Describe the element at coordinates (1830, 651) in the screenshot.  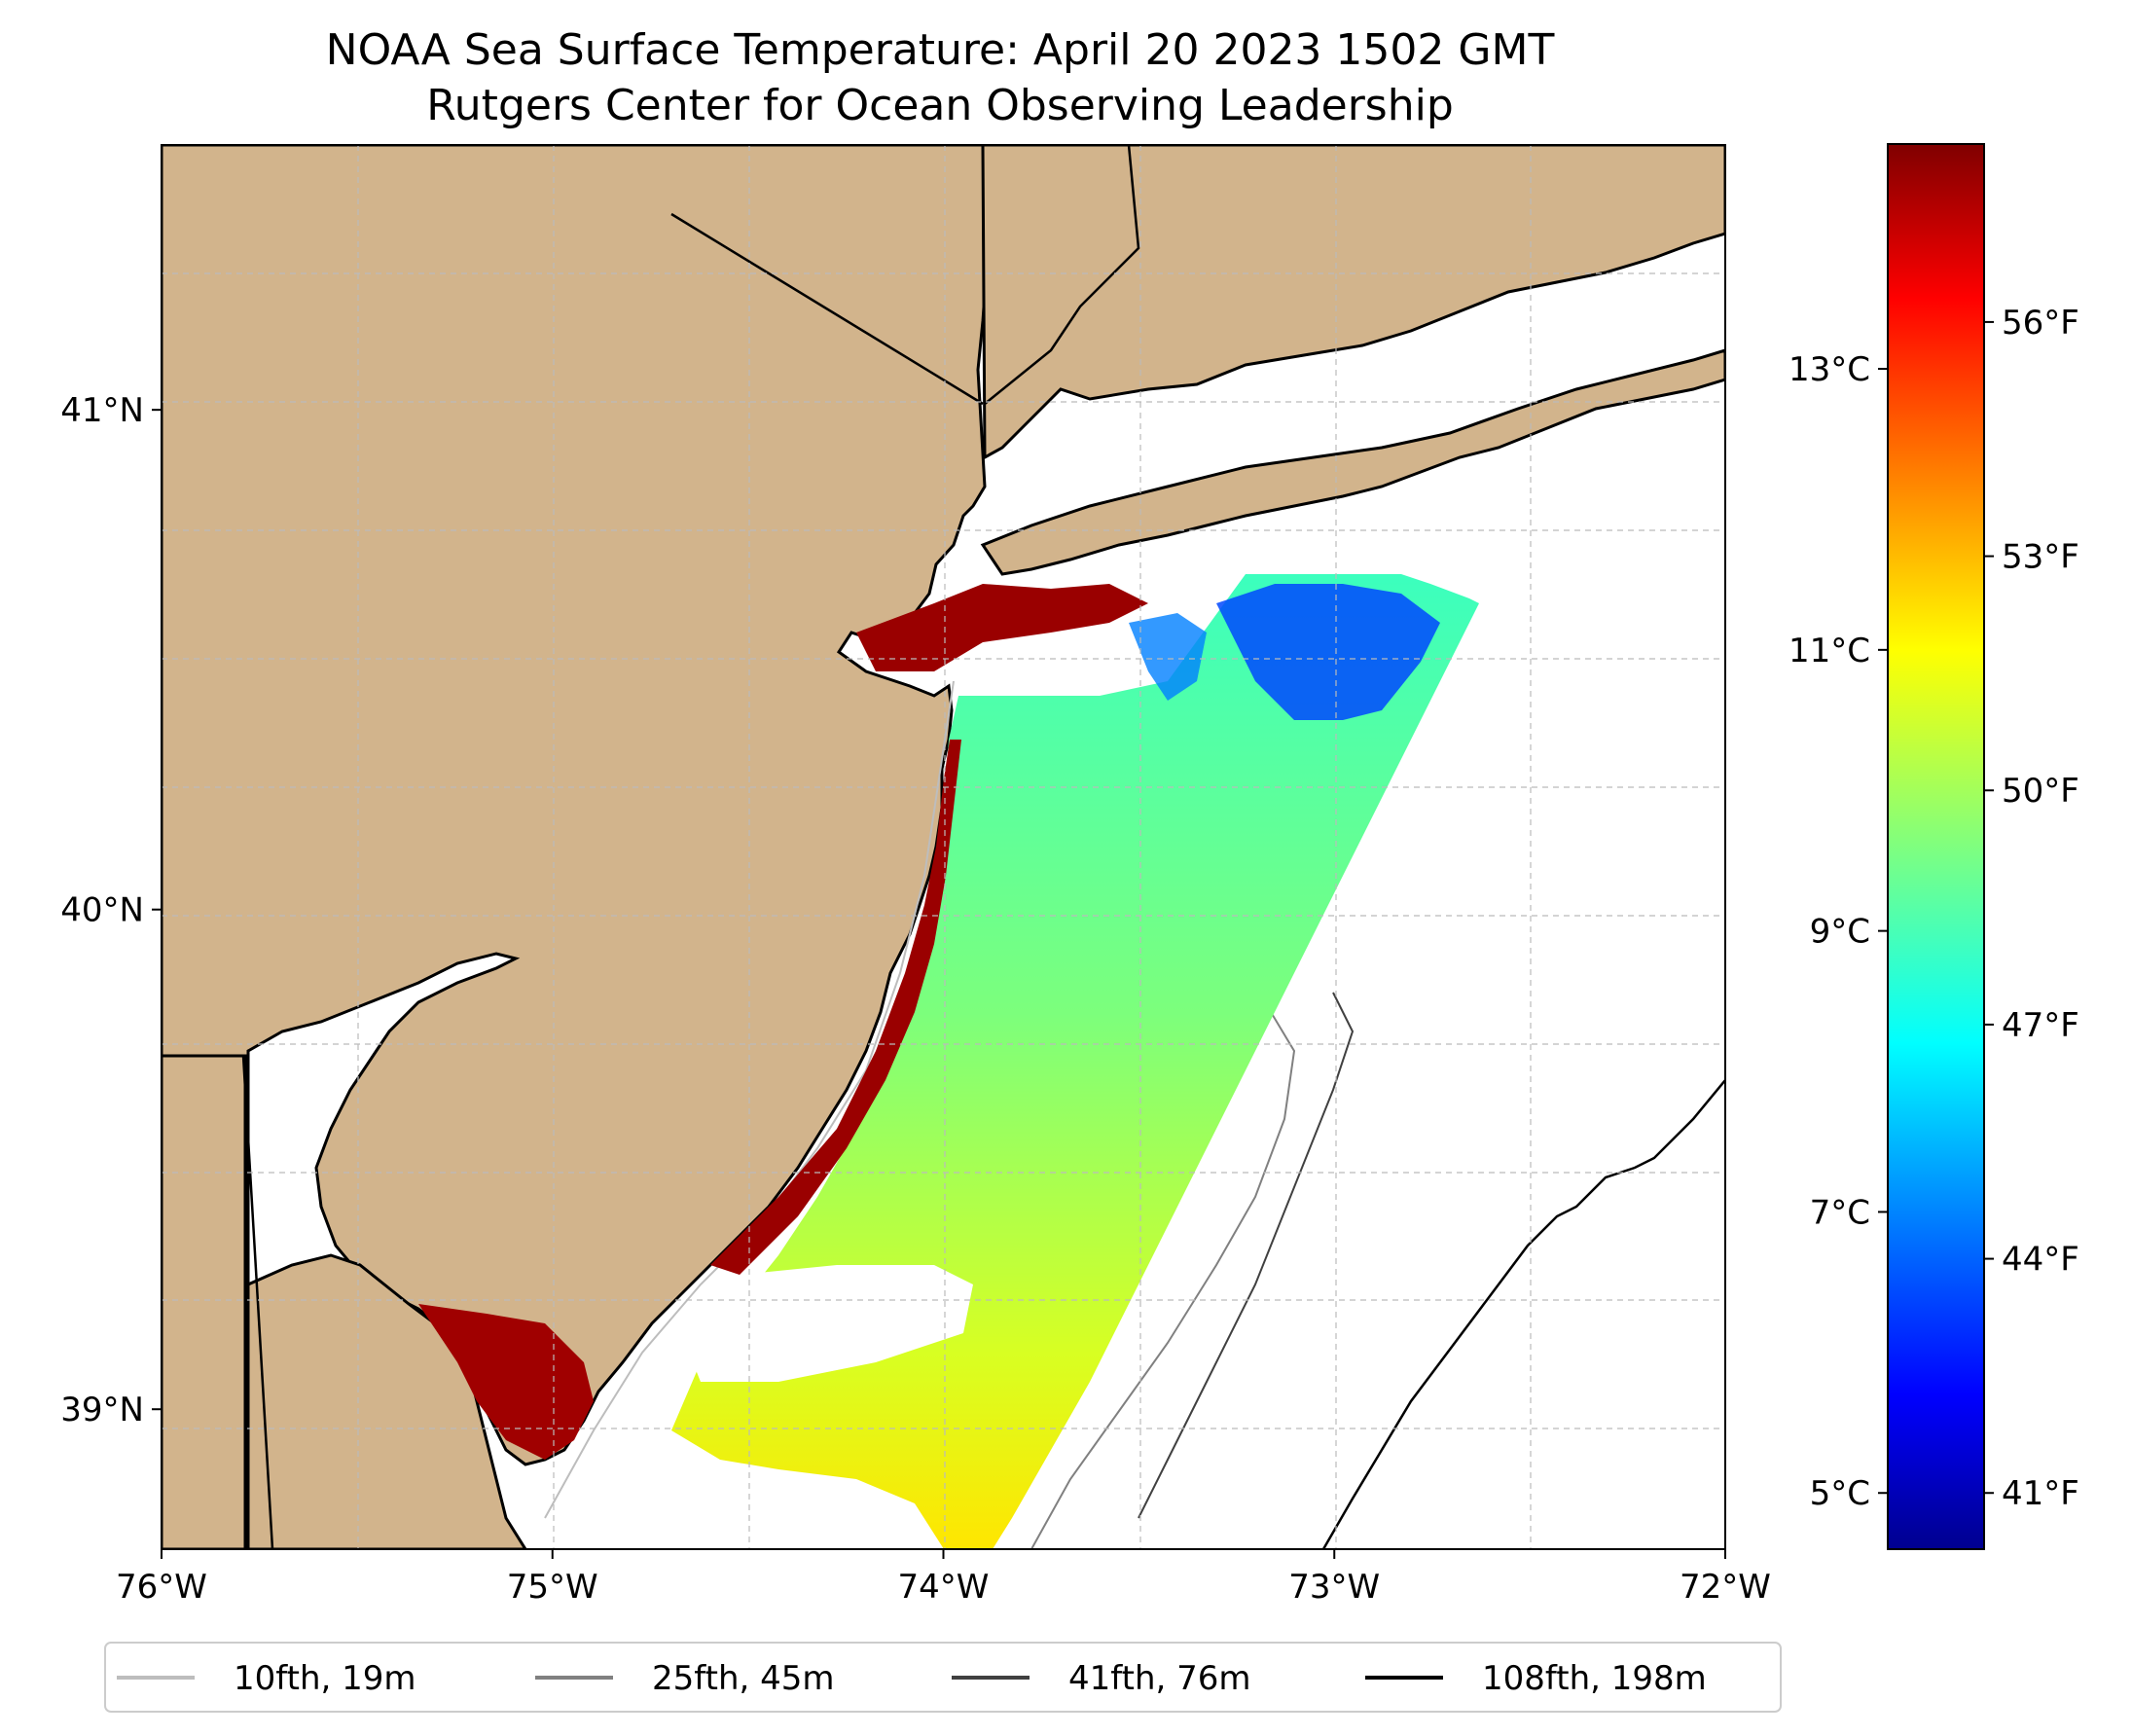
I see `celsius-tick-label: 11°C` at that location.